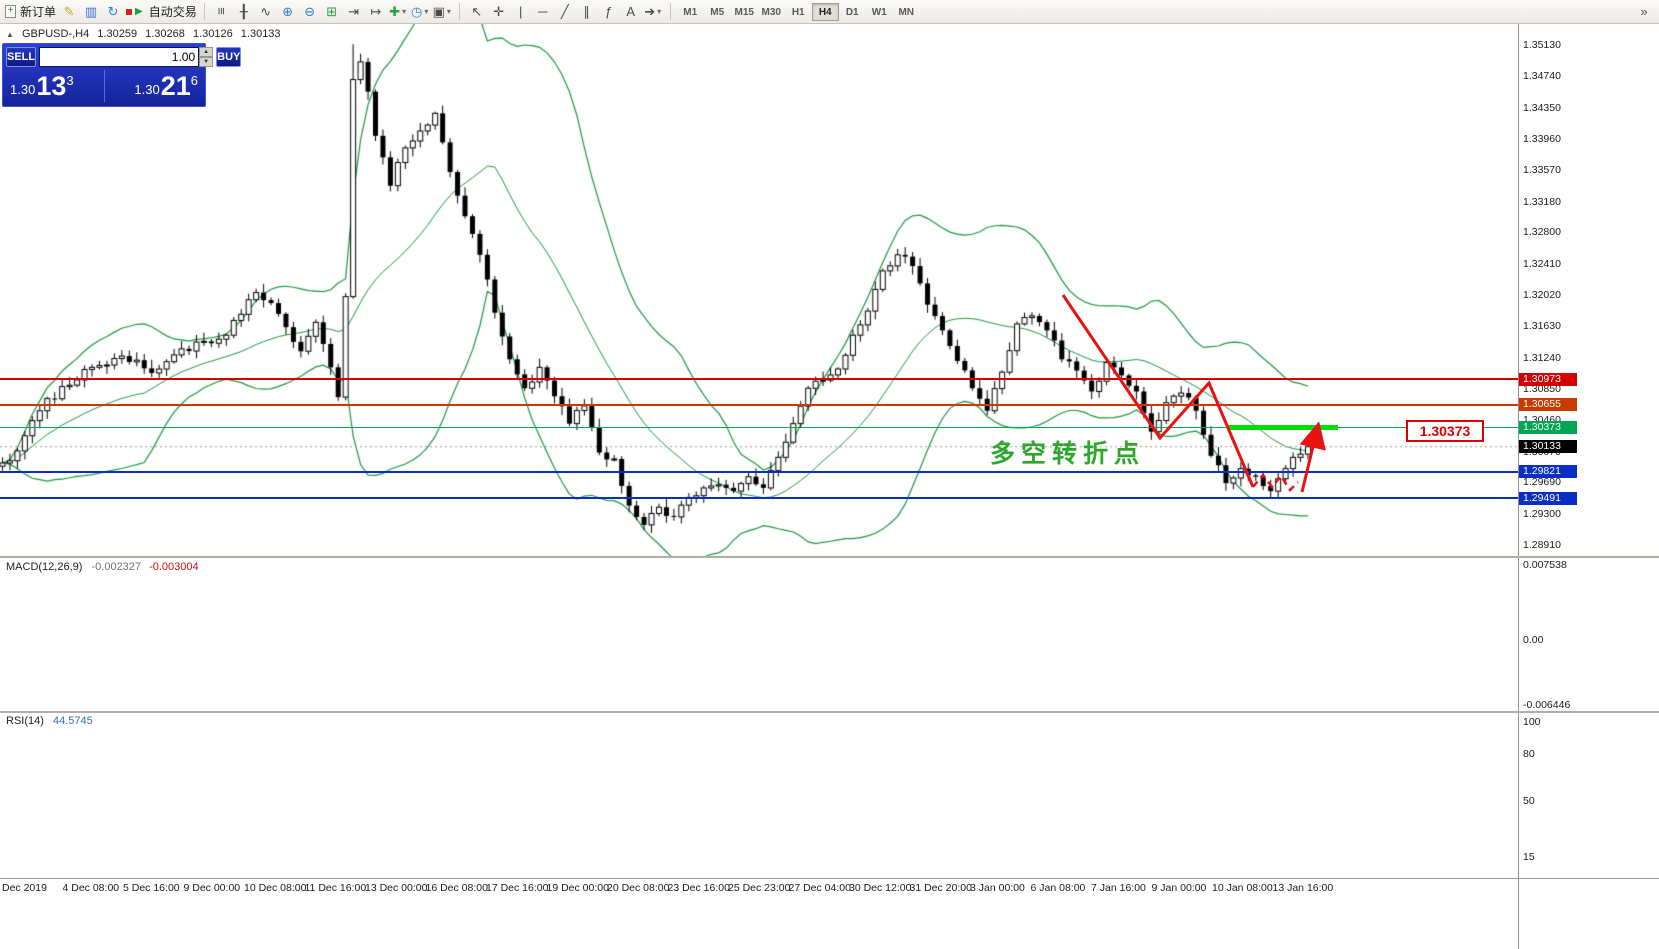  What do you see at coordinates (24, 888) in the screenshot?
I see `date-axis-label: Dec 2019` at bounding box center [24, 888].